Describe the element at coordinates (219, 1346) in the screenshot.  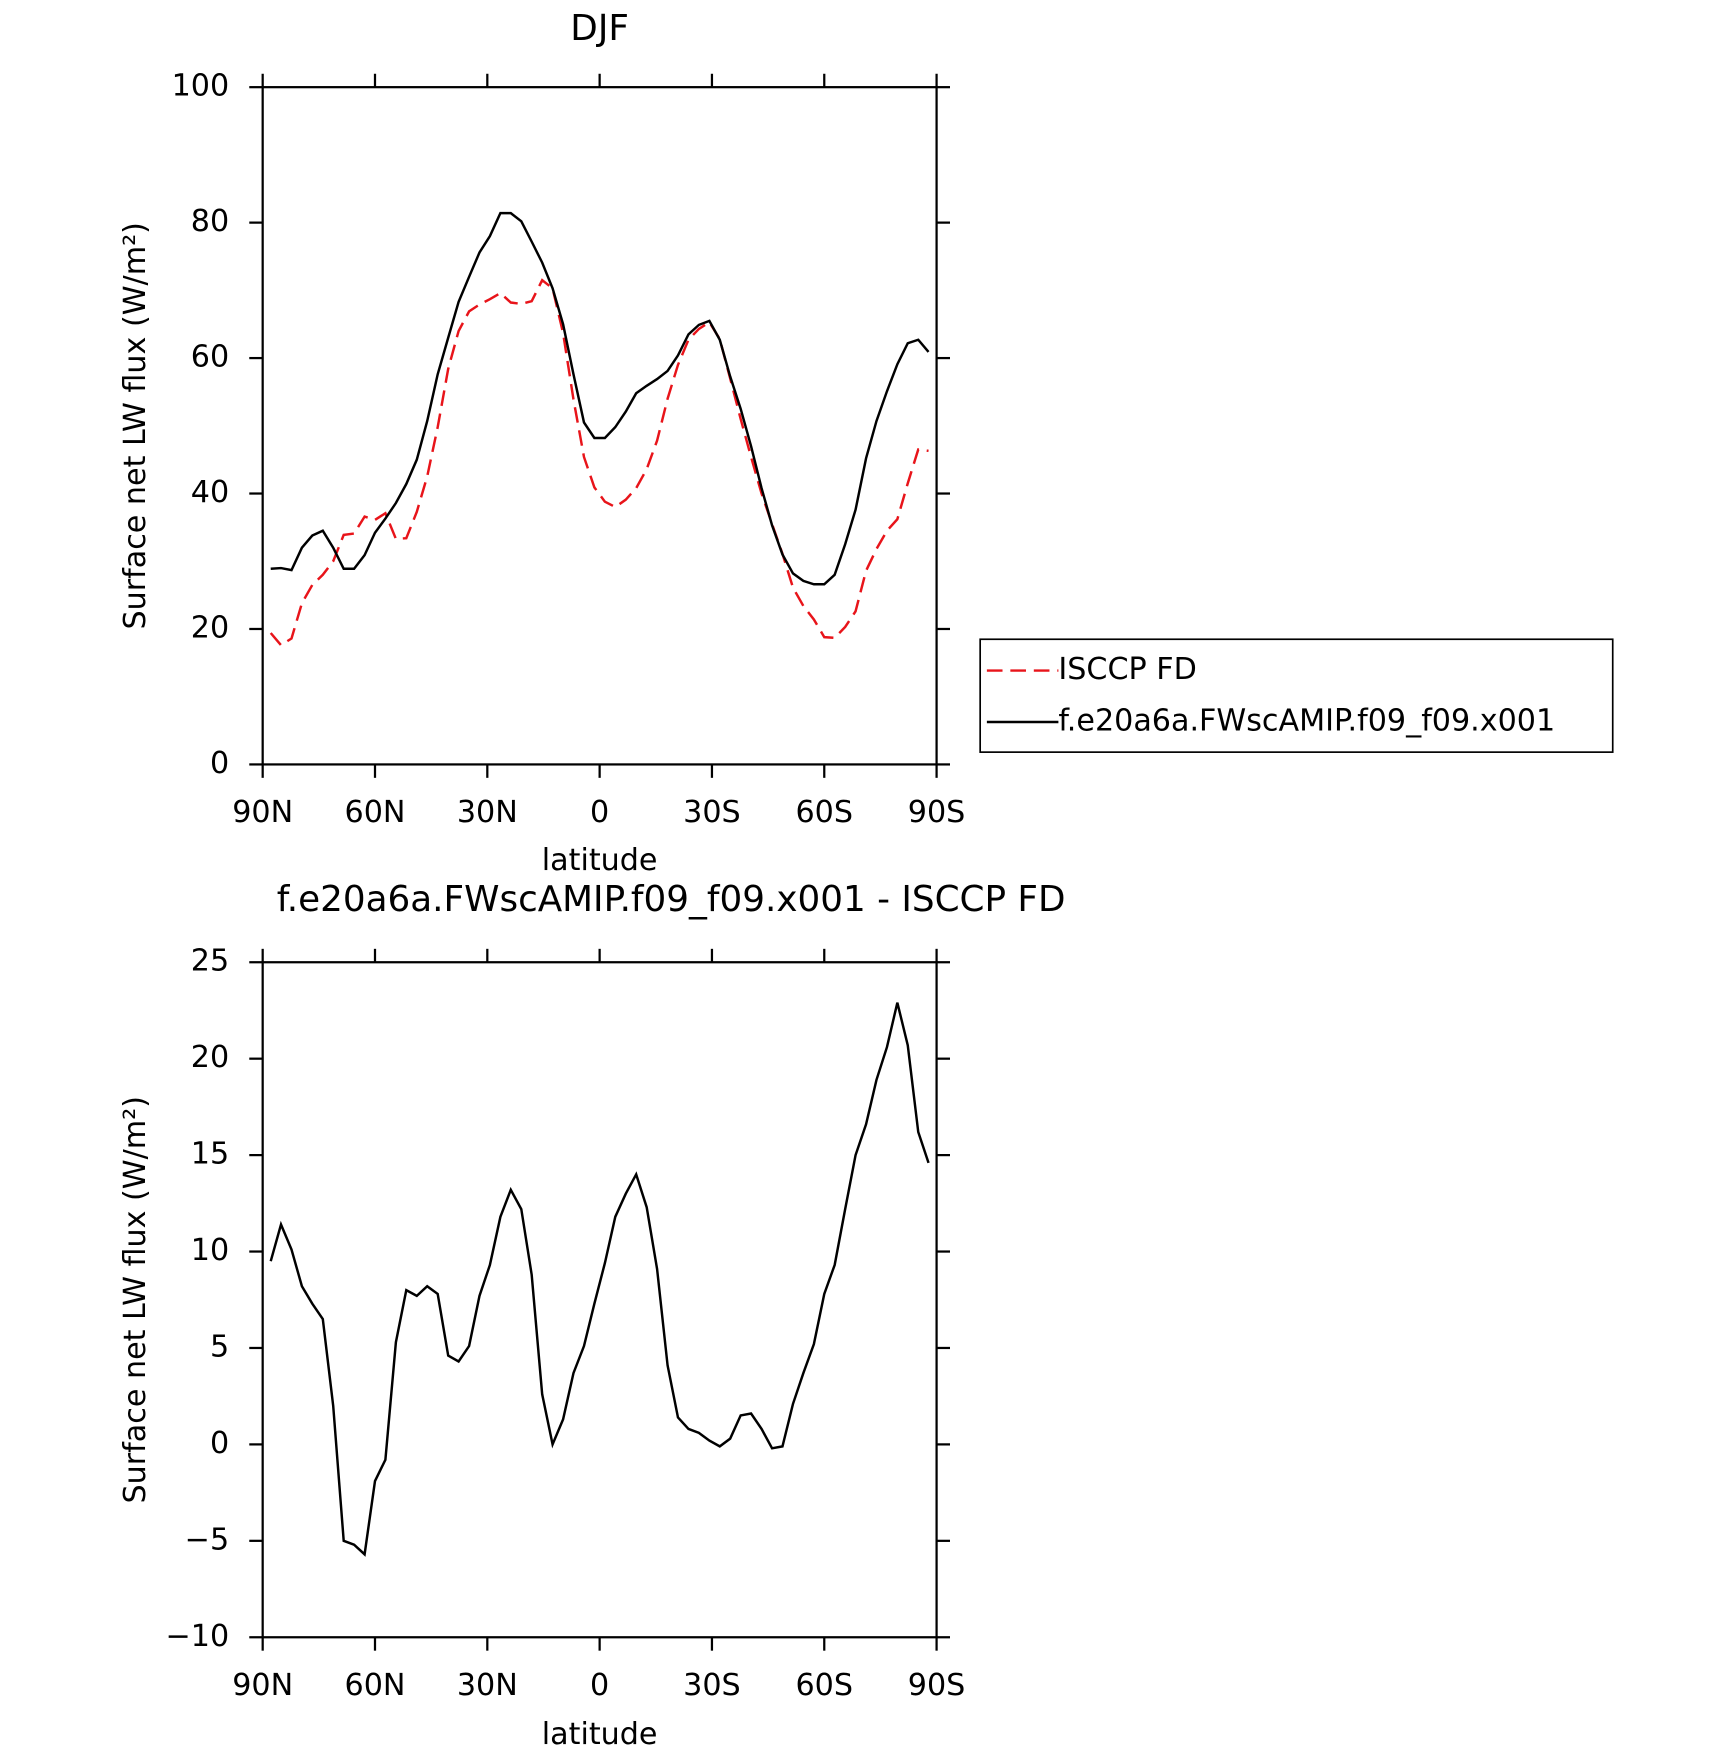
I see `y-tick-label: 5` at that location.